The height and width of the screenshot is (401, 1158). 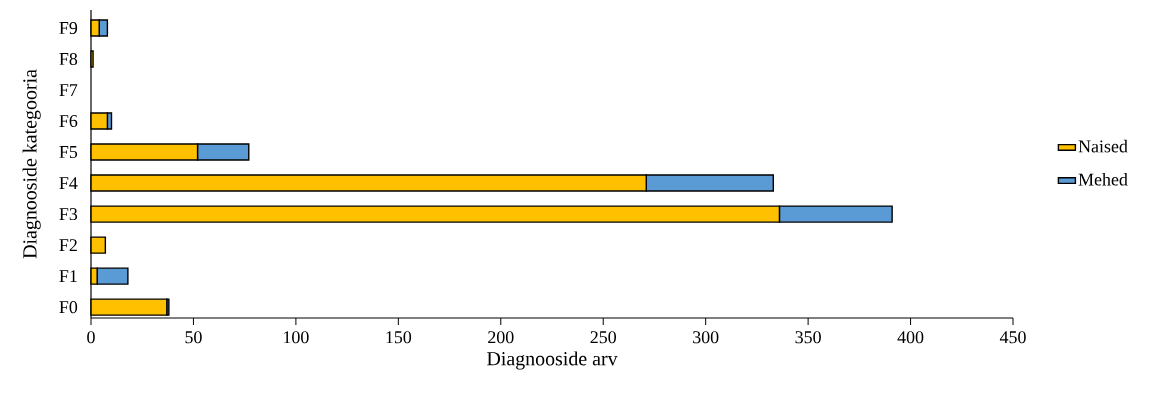 What do you see at coordinates (706, 337) in the screenshot?
I see `x-tick-label: 300` at bounding box center [706, 337].